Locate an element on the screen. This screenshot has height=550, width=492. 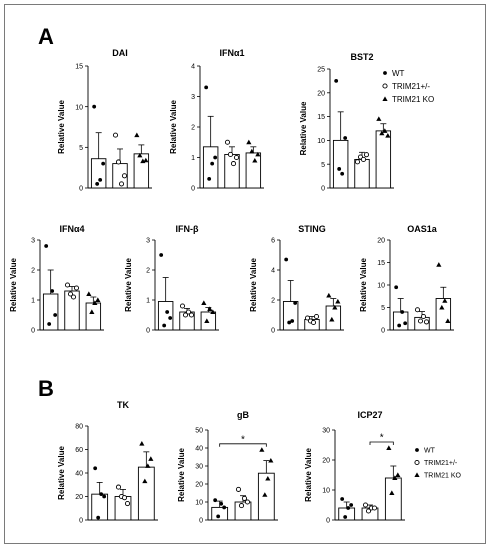
y-tick-label: 15 is located at coordinates (381, 263).